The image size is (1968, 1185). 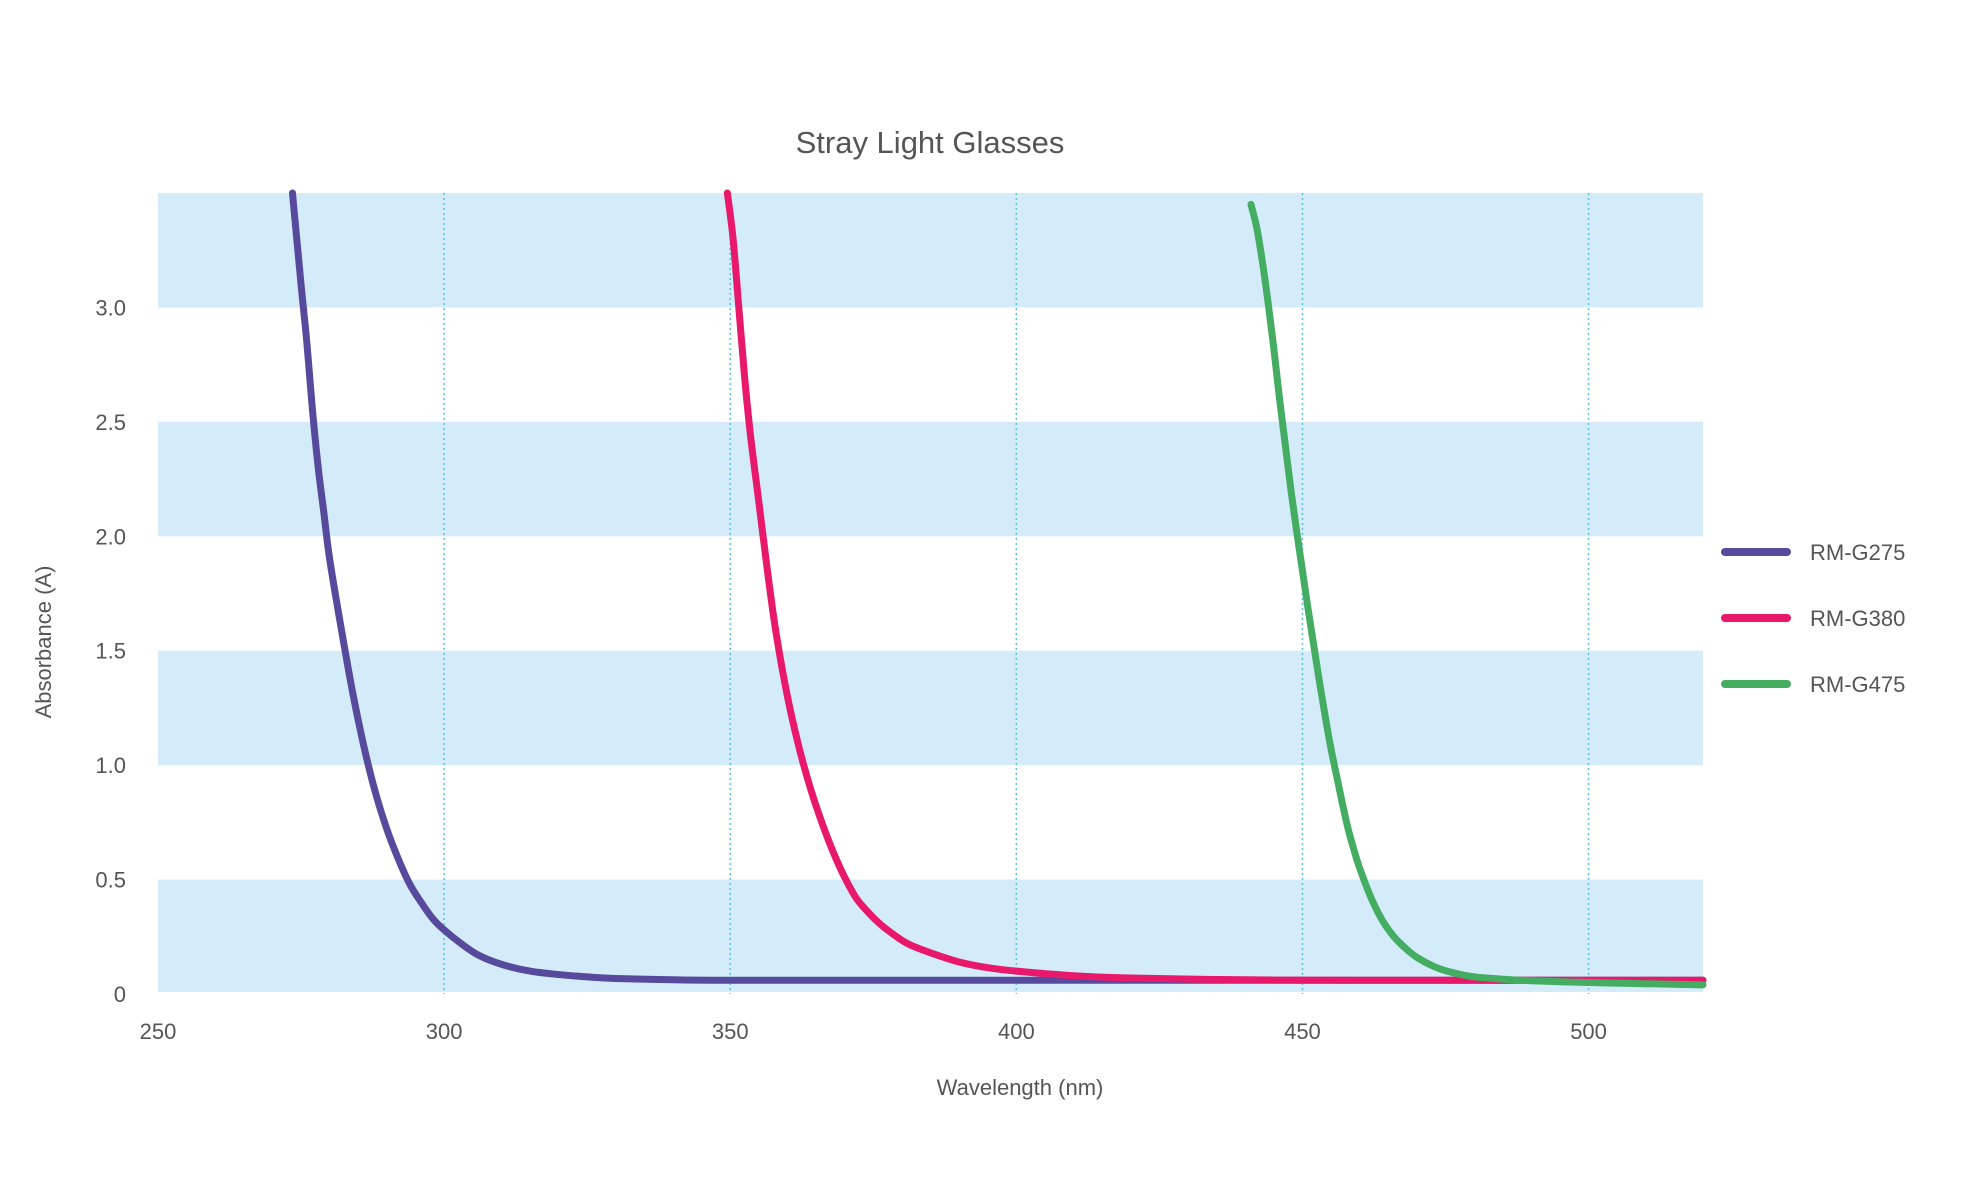 I want to click on y-axis-label: Absorbance (A), so click(x=43, y=642).